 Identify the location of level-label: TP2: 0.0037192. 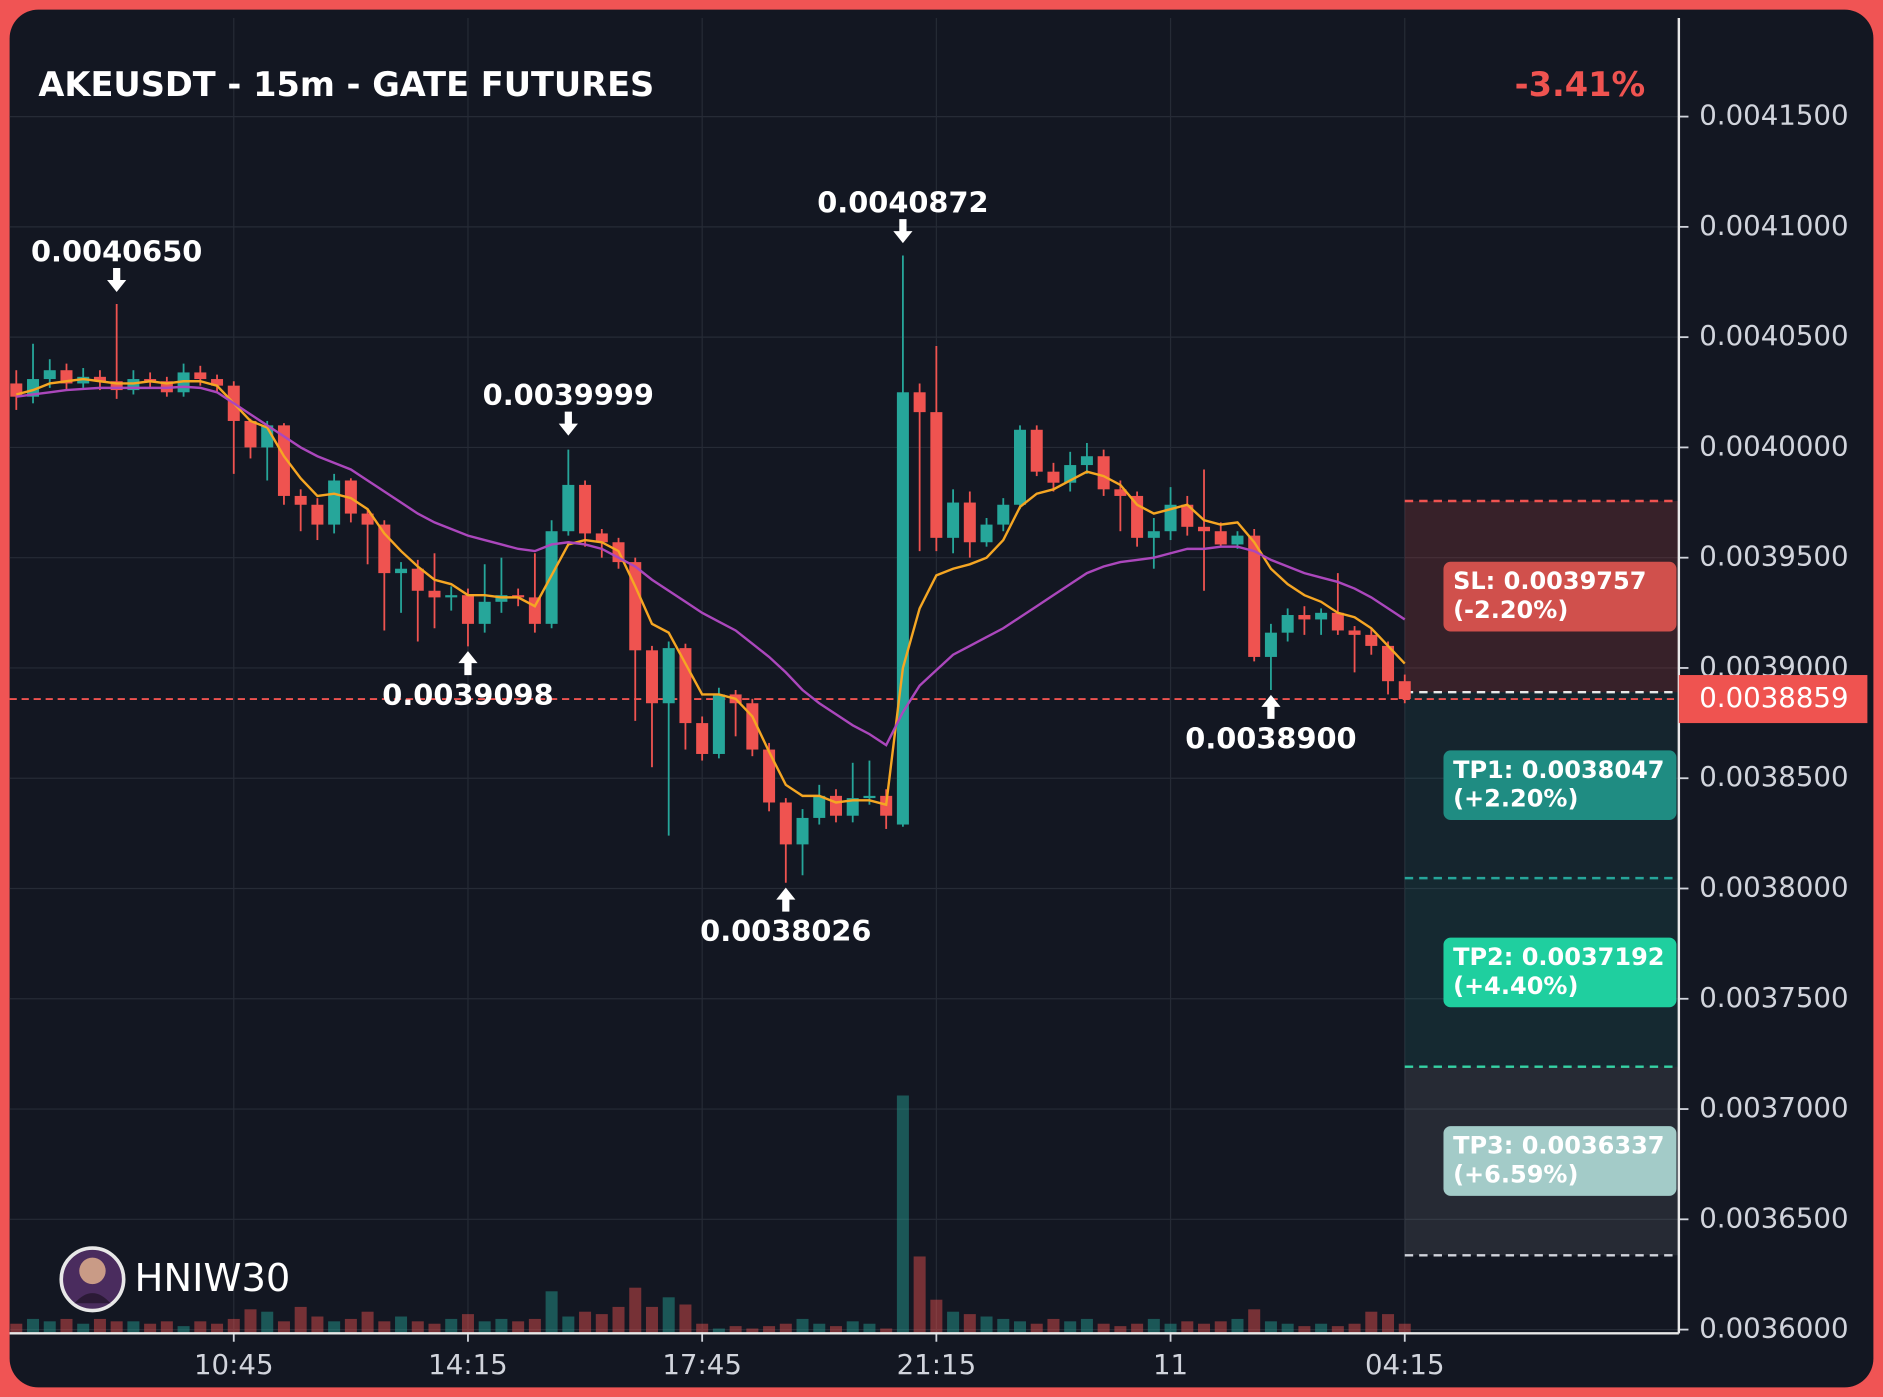
(1558, 957).